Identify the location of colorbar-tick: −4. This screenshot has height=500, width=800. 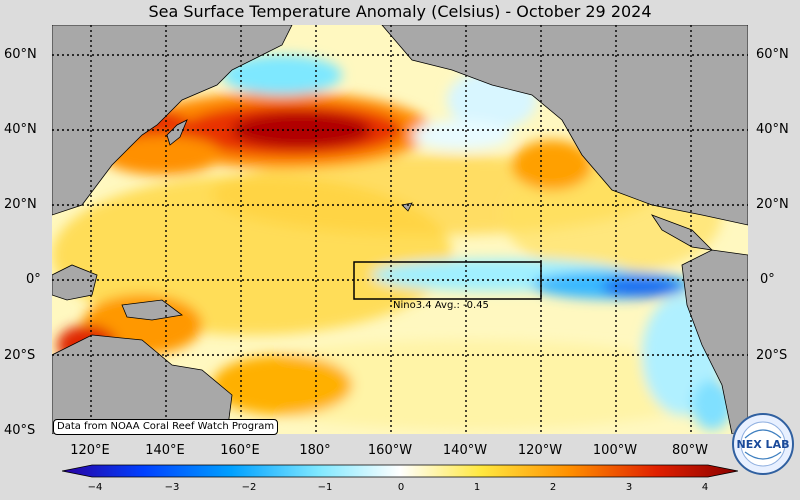
(95, 487).